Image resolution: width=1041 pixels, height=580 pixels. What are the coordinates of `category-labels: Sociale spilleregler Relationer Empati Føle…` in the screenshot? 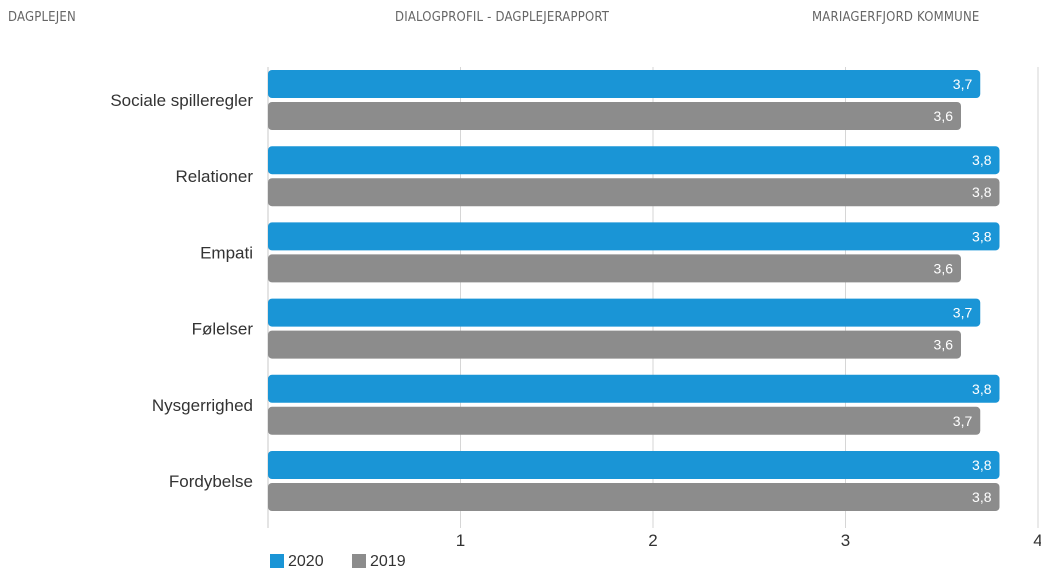 It's located at (181, 291).